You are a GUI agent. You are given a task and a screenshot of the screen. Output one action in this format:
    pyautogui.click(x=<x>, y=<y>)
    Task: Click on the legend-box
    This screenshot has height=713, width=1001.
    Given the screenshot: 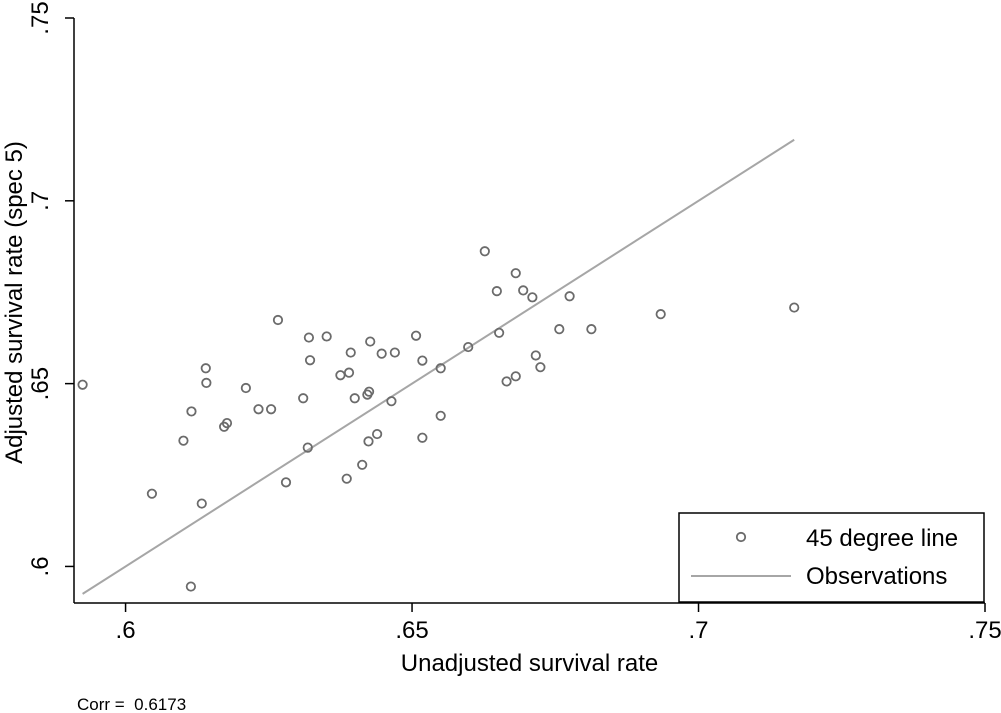 What is the action you would take?
    pyautogui.click(x=831, y=557)
    